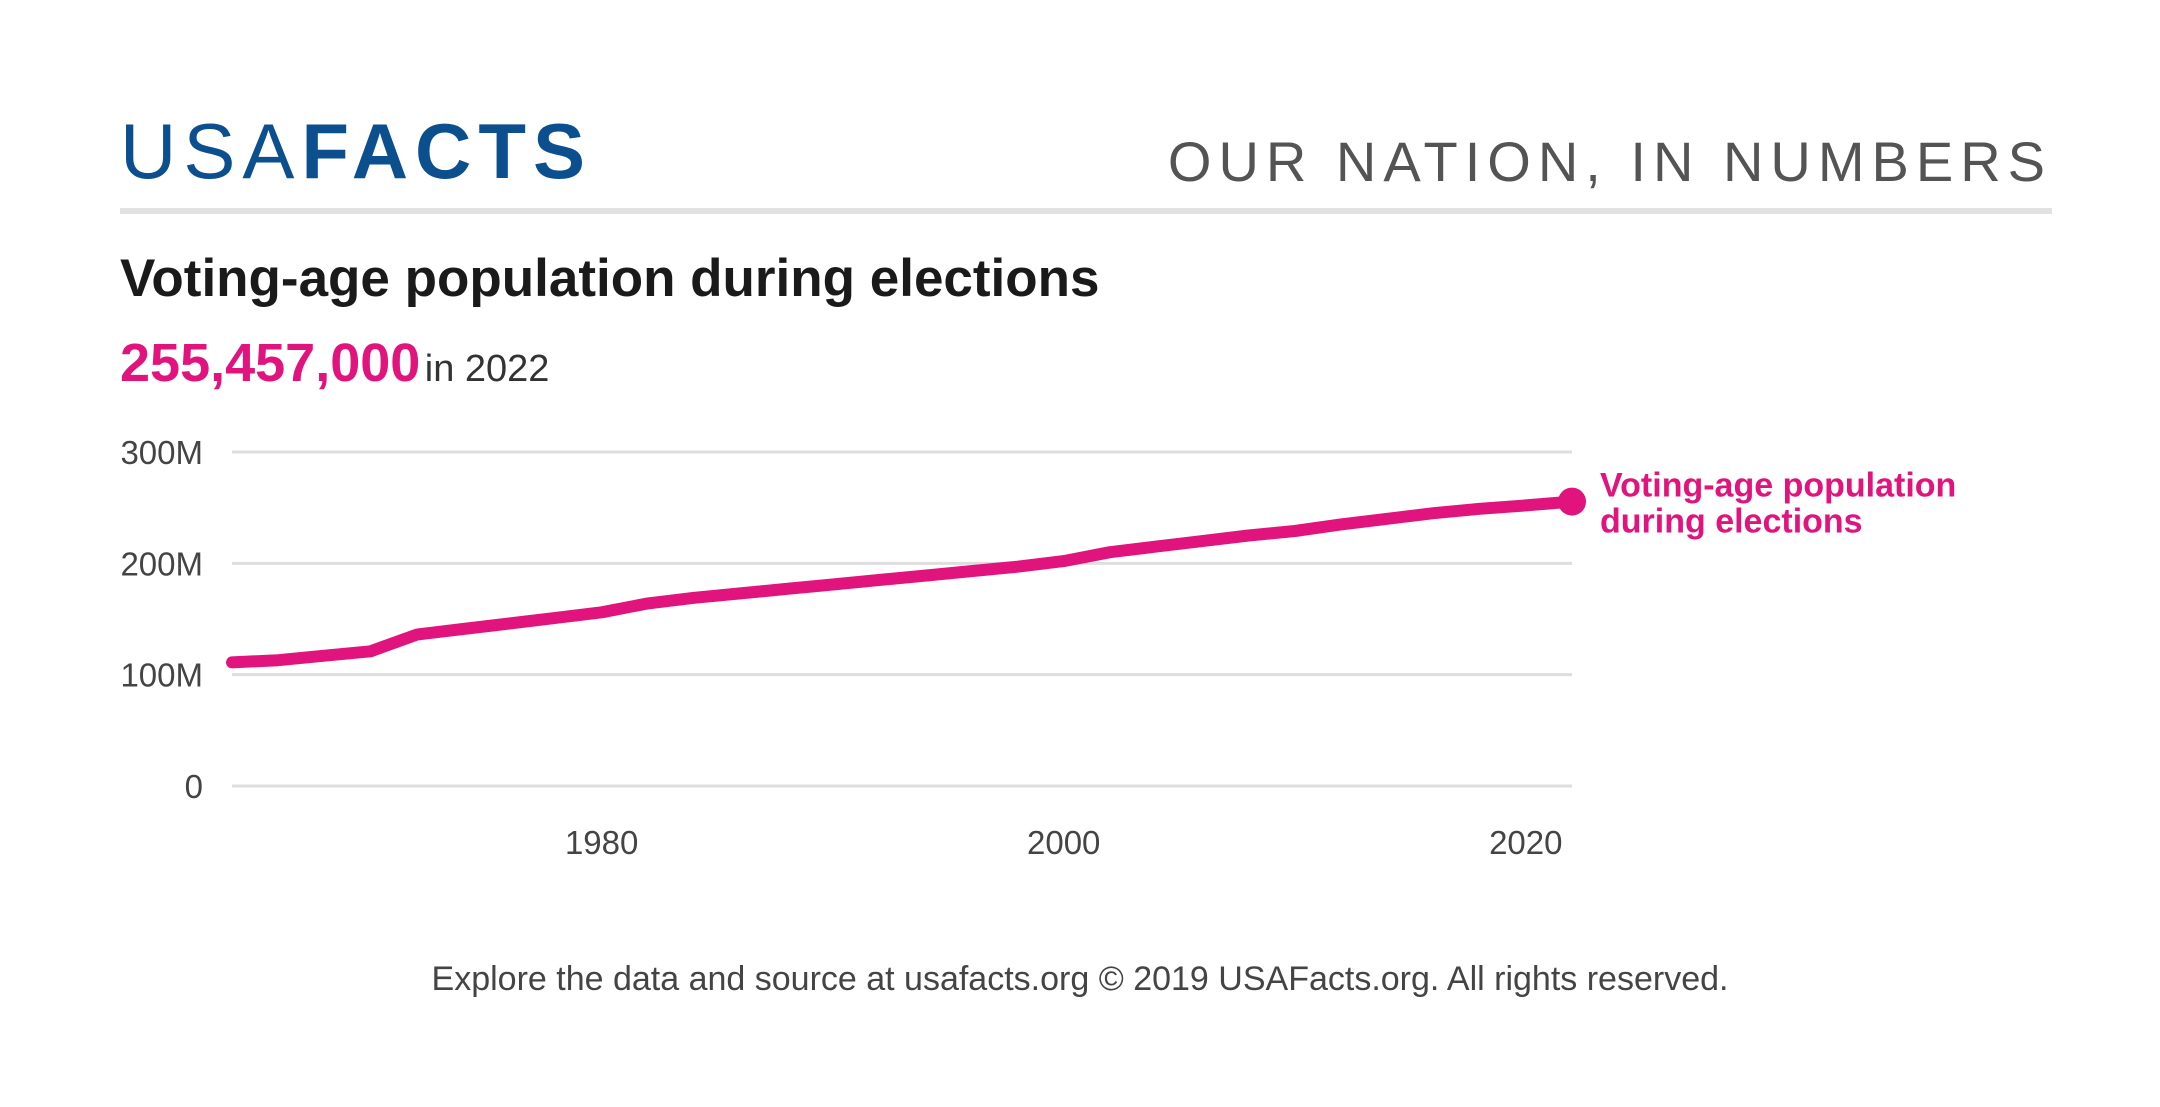 The width and height of the screenshot is (2160, 1107). What do you see at coordinates (447, 151) in the screenshot?
I see `logo-facts: FACTS` at bounding box center [447, 151].